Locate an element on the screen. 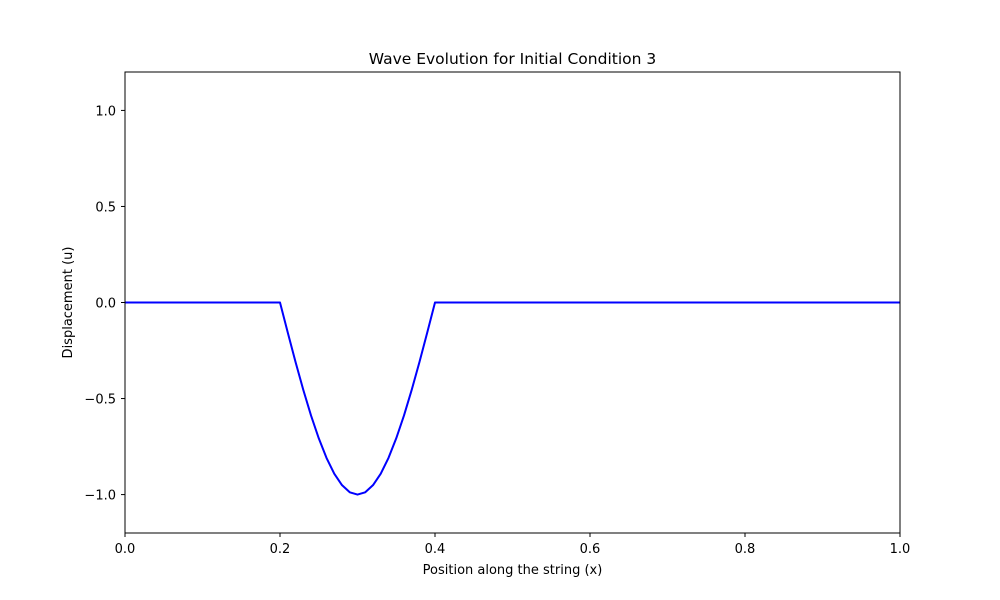 This screenshot has width=1000, height=600. y-tick-label: 0.0 is located at coordinates (105, 304).